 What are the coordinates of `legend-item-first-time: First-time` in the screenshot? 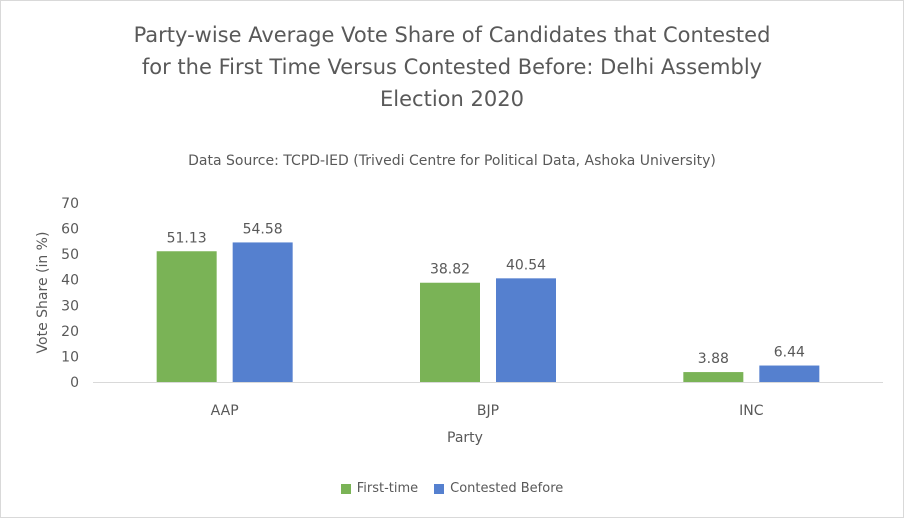 It's located at (379, 488).